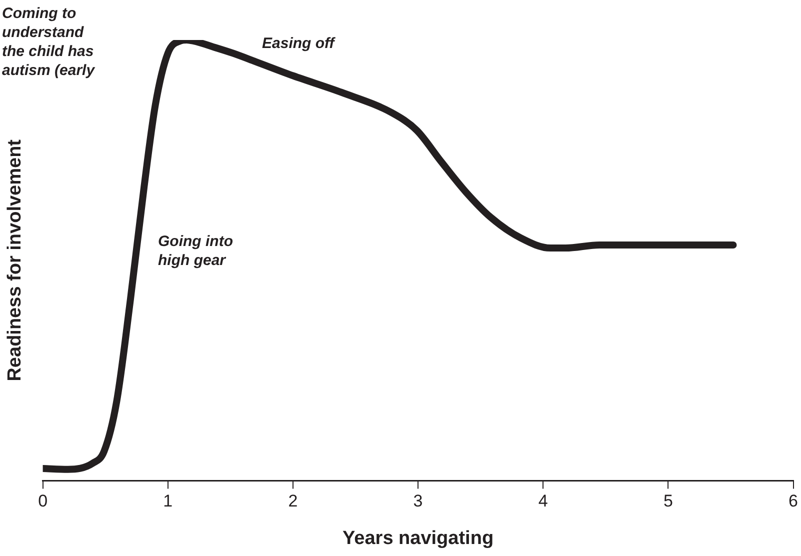 Image resolution: width=801 pixels, height=556 pixels. Describe the element at coordinates (668, 501) in the screenshot. I see `x-tick-label: 5` at that location.